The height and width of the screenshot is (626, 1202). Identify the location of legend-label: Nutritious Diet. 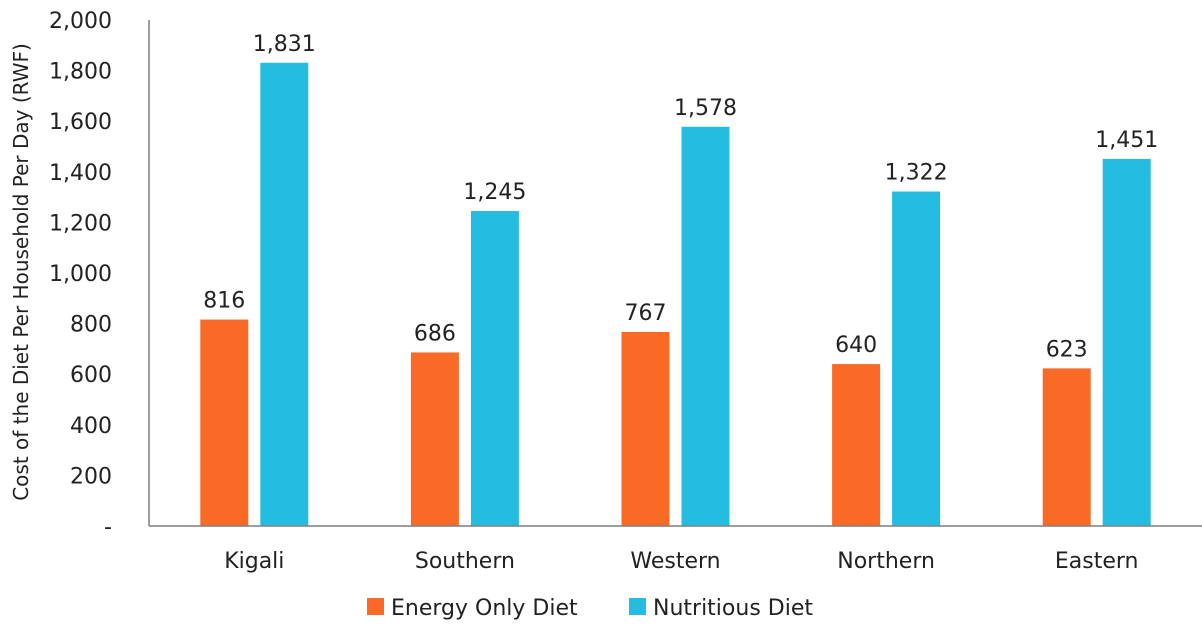
(733, 608).